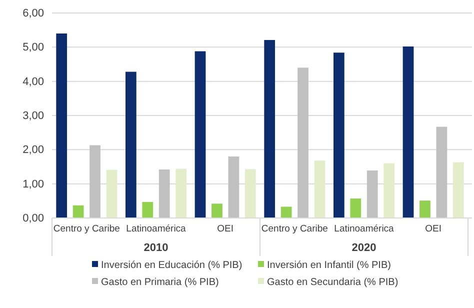 The image size is (474, 308). I want to click on y-tick-label: 0,00, so click(33, 218).